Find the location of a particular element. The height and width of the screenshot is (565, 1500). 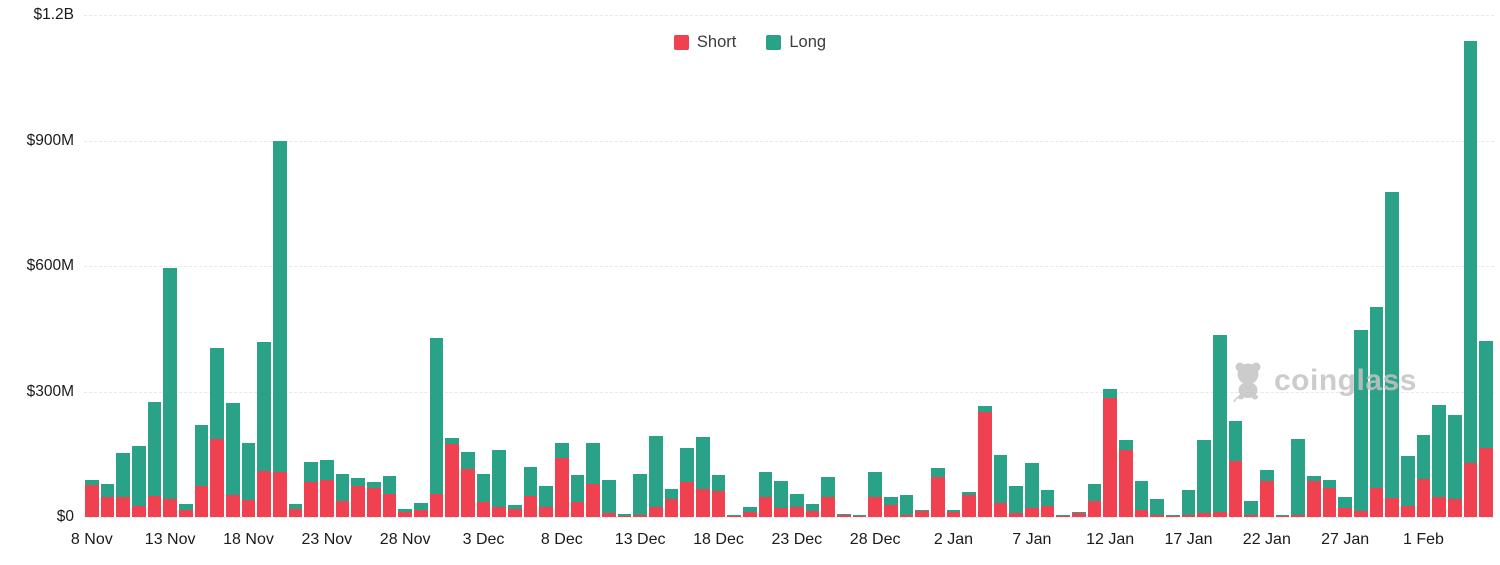

bar-long-11-dec is located at coordinates (609, 497).